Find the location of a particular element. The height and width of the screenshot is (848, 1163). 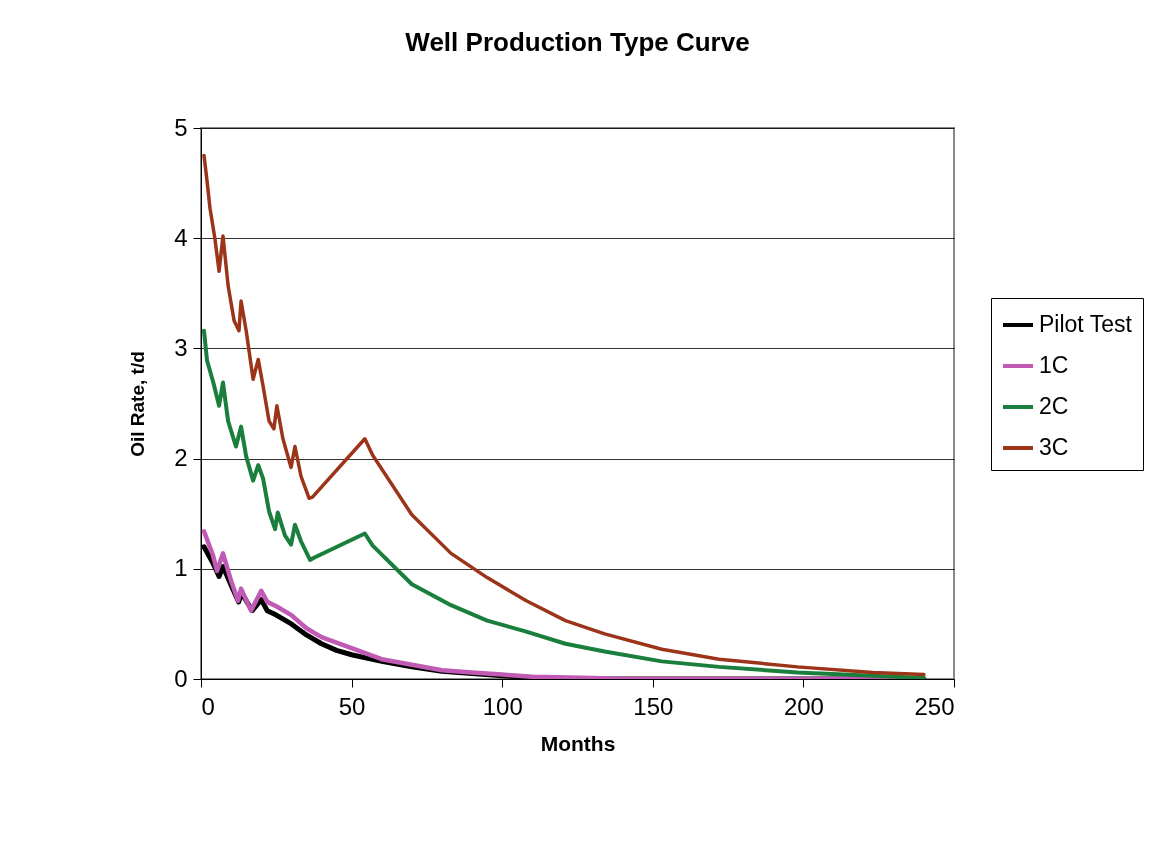

y-tick-label: 5 is located at coordinates (181, 127).